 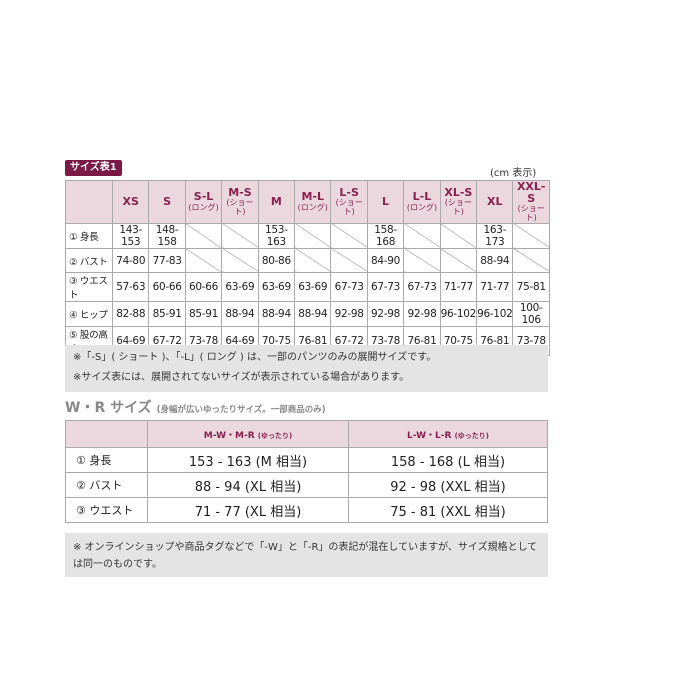 I want to click on value-cell: 92 - 98 (XXL 相当), so click(x=448, y=485).